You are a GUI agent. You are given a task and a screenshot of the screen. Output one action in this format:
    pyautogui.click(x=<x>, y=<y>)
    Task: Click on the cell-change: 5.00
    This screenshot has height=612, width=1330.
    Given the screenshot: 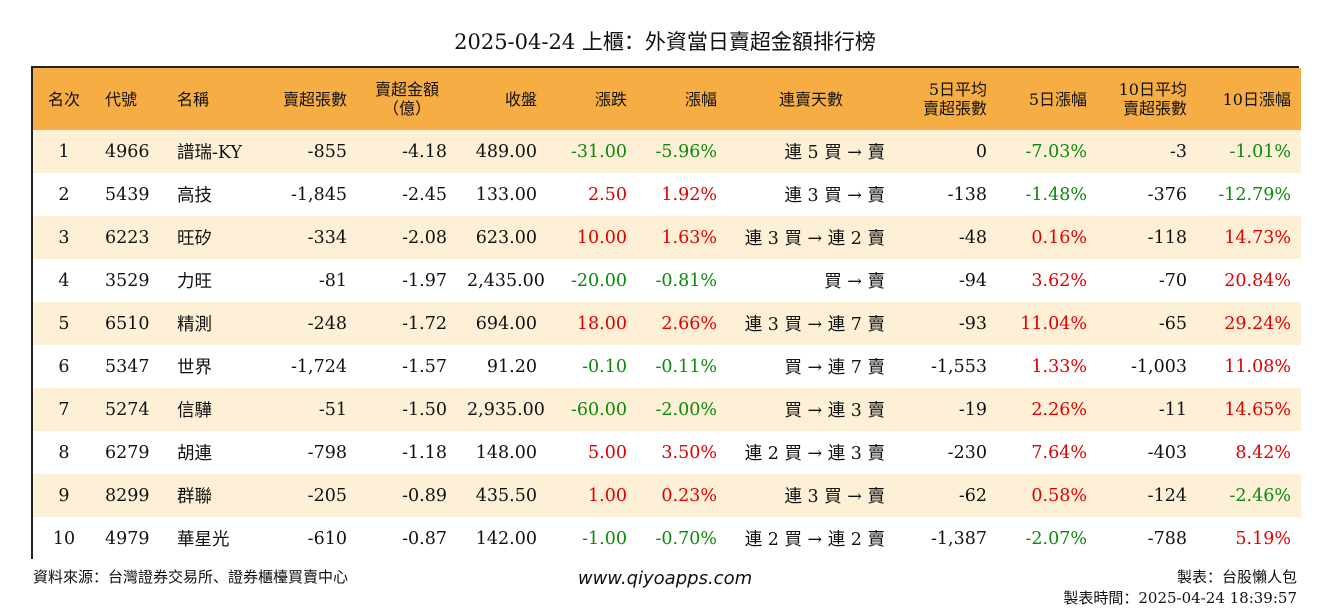 What is the action you would take?
    pyautogui.click(x=607, y=452)
    